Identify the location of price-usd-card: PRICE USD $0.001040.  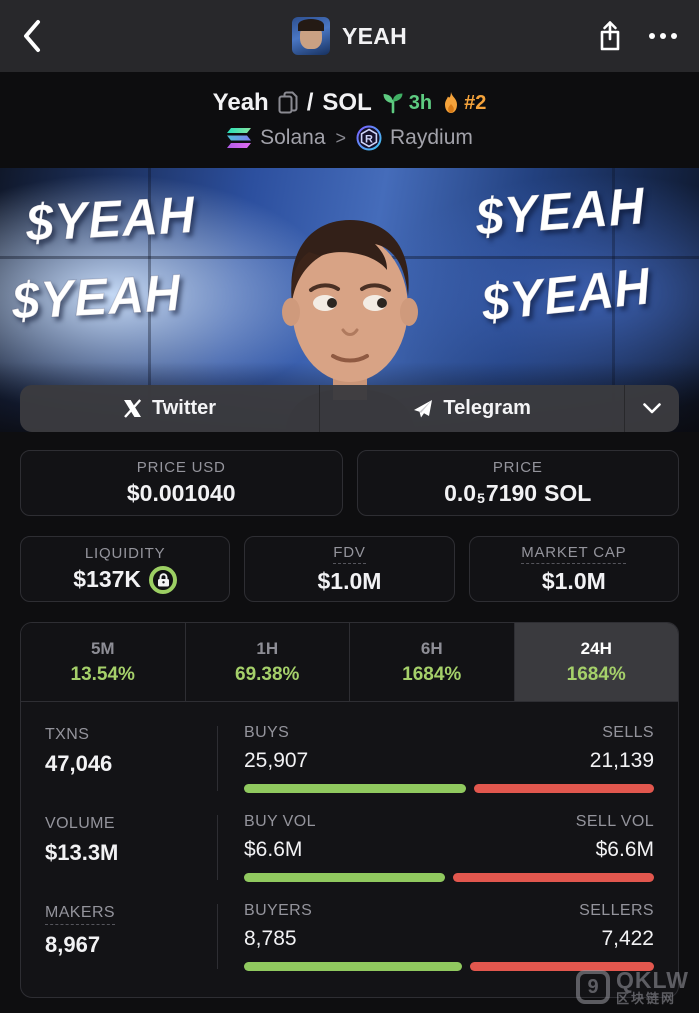
(181, 483).